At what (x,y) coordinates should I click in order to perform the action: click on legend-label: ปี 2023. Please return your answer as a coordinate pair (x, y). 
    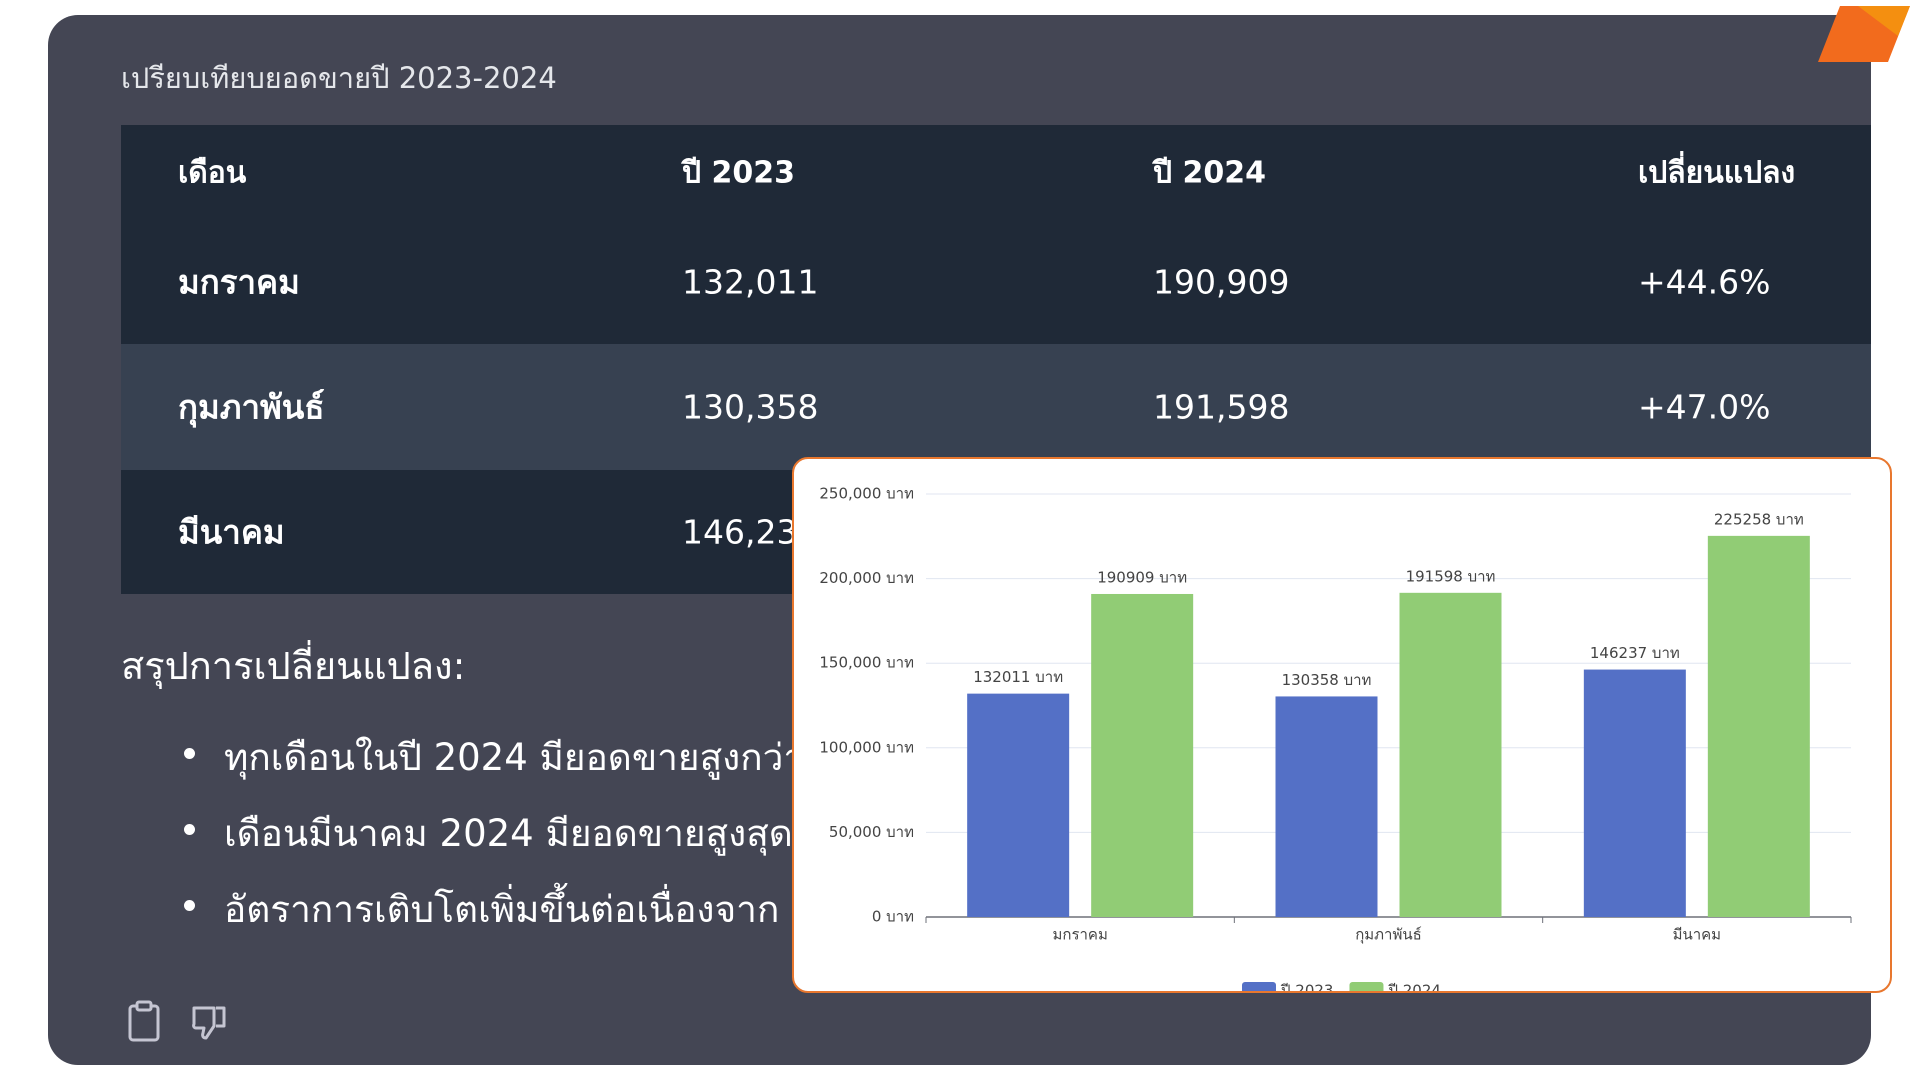
    Looking at the image, I should click on (1306, 987).